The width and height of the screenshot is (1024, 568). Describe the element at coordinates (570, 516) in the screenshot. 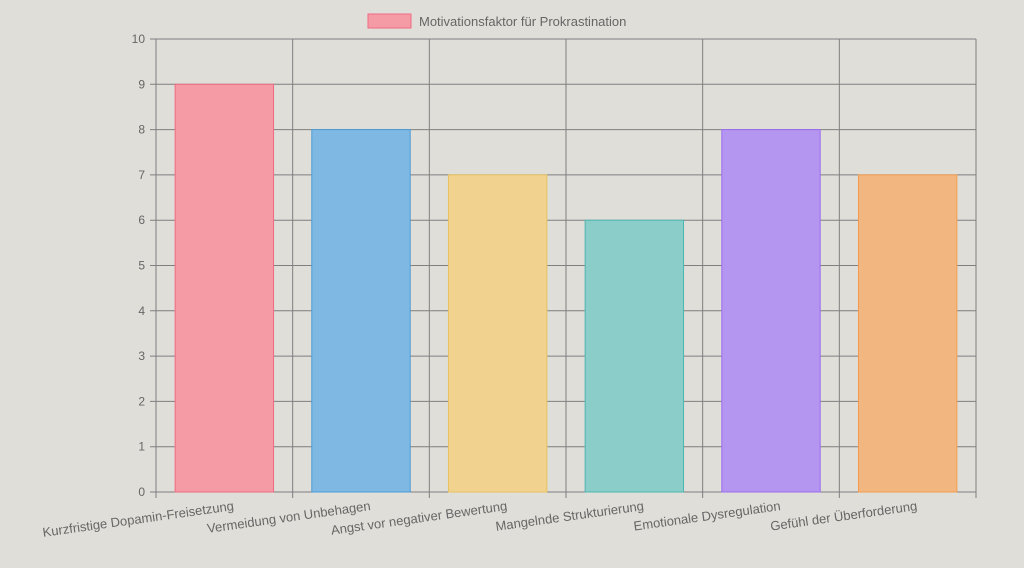

I see `x-tick-label: Mangelnde Strukturierung` at that location.